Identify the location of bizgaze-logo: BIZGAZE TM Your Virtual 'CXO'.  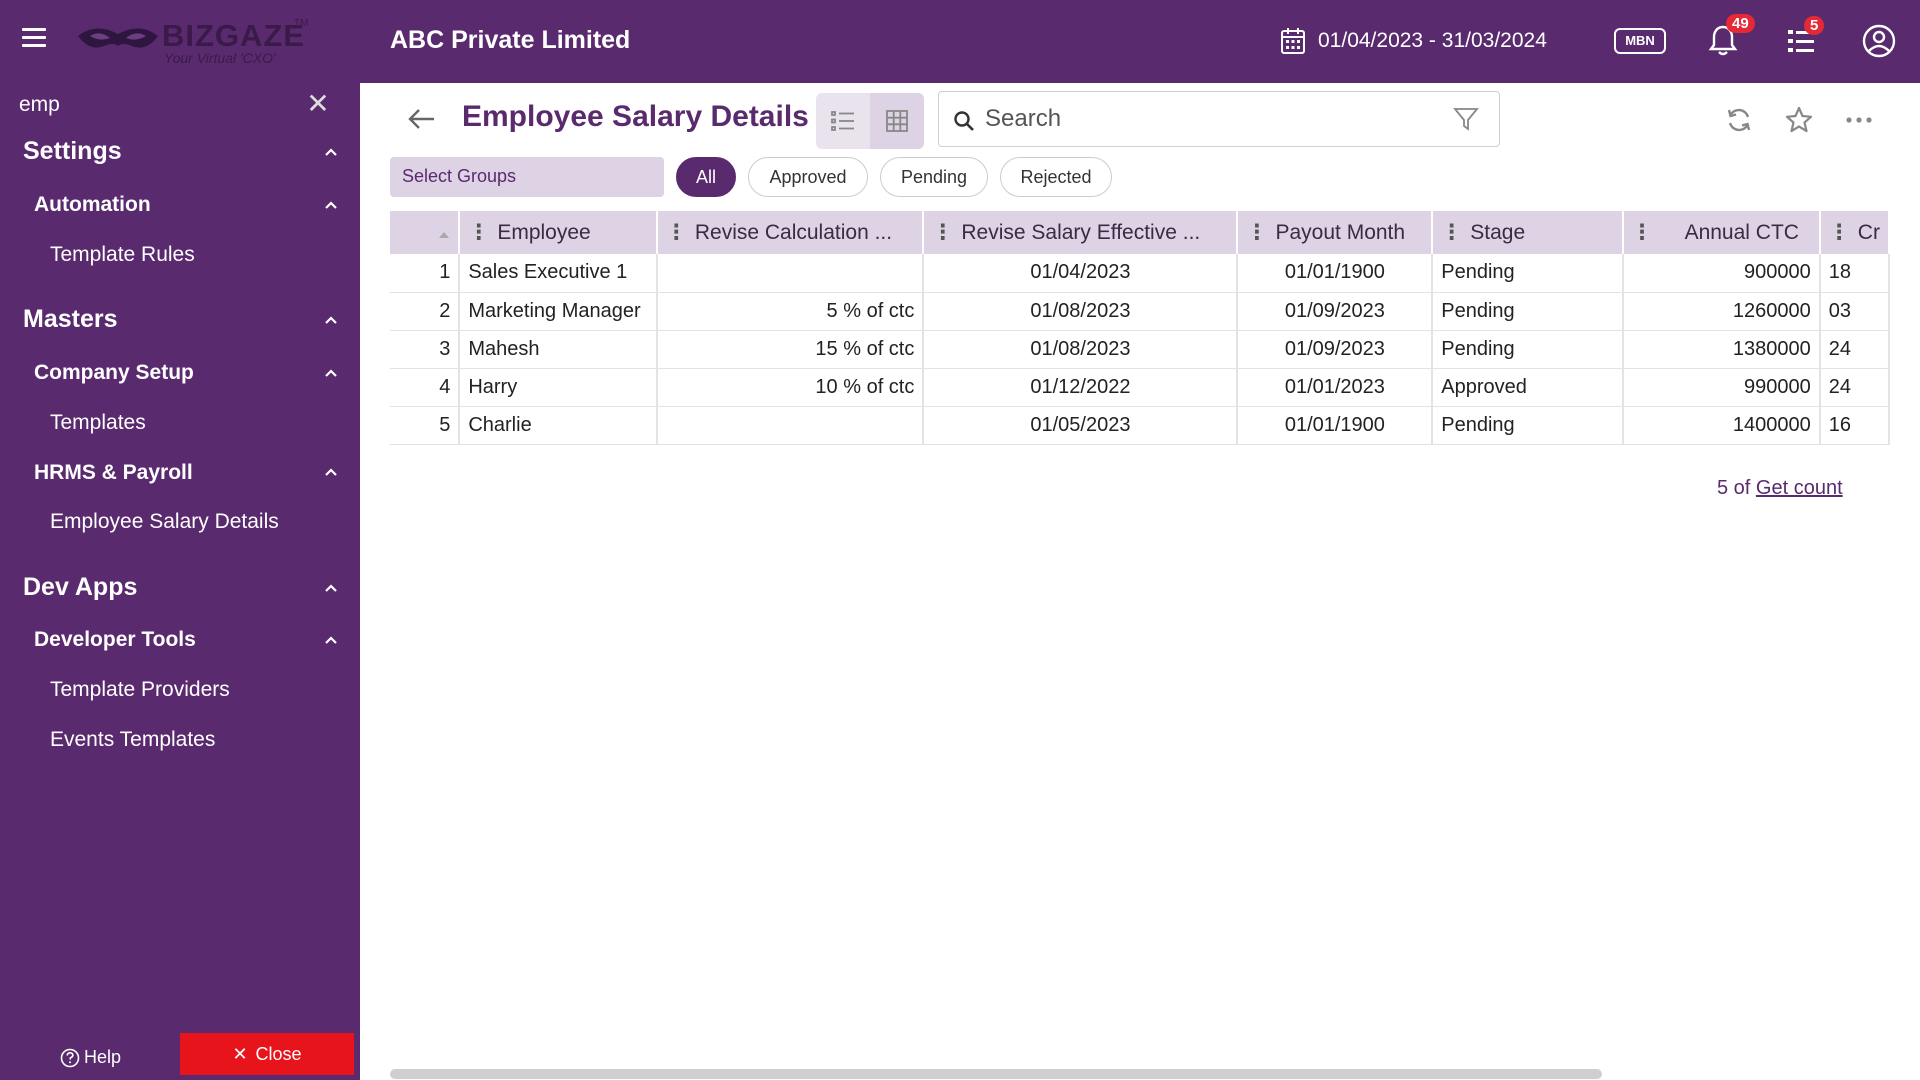
(192, 42).